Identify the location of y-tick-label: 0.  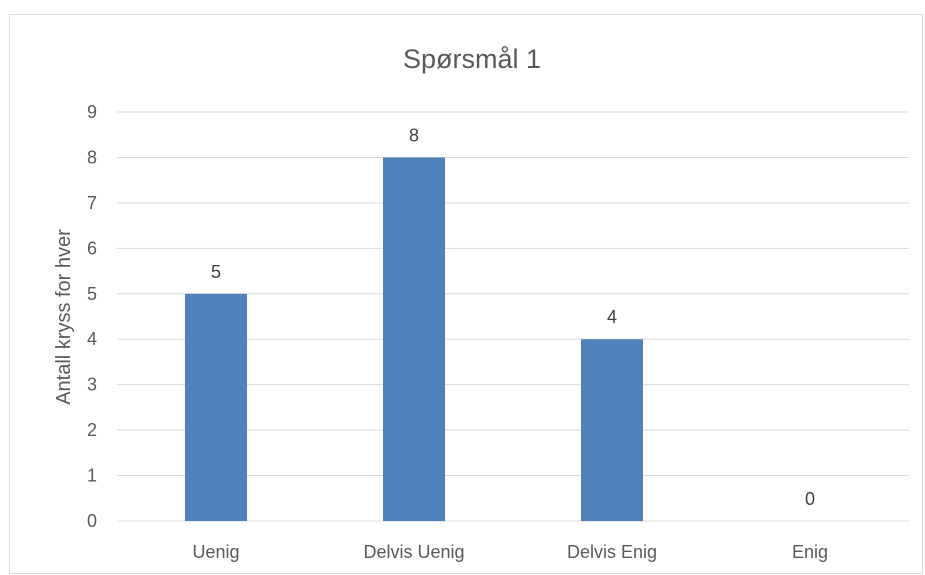
(92, 521).